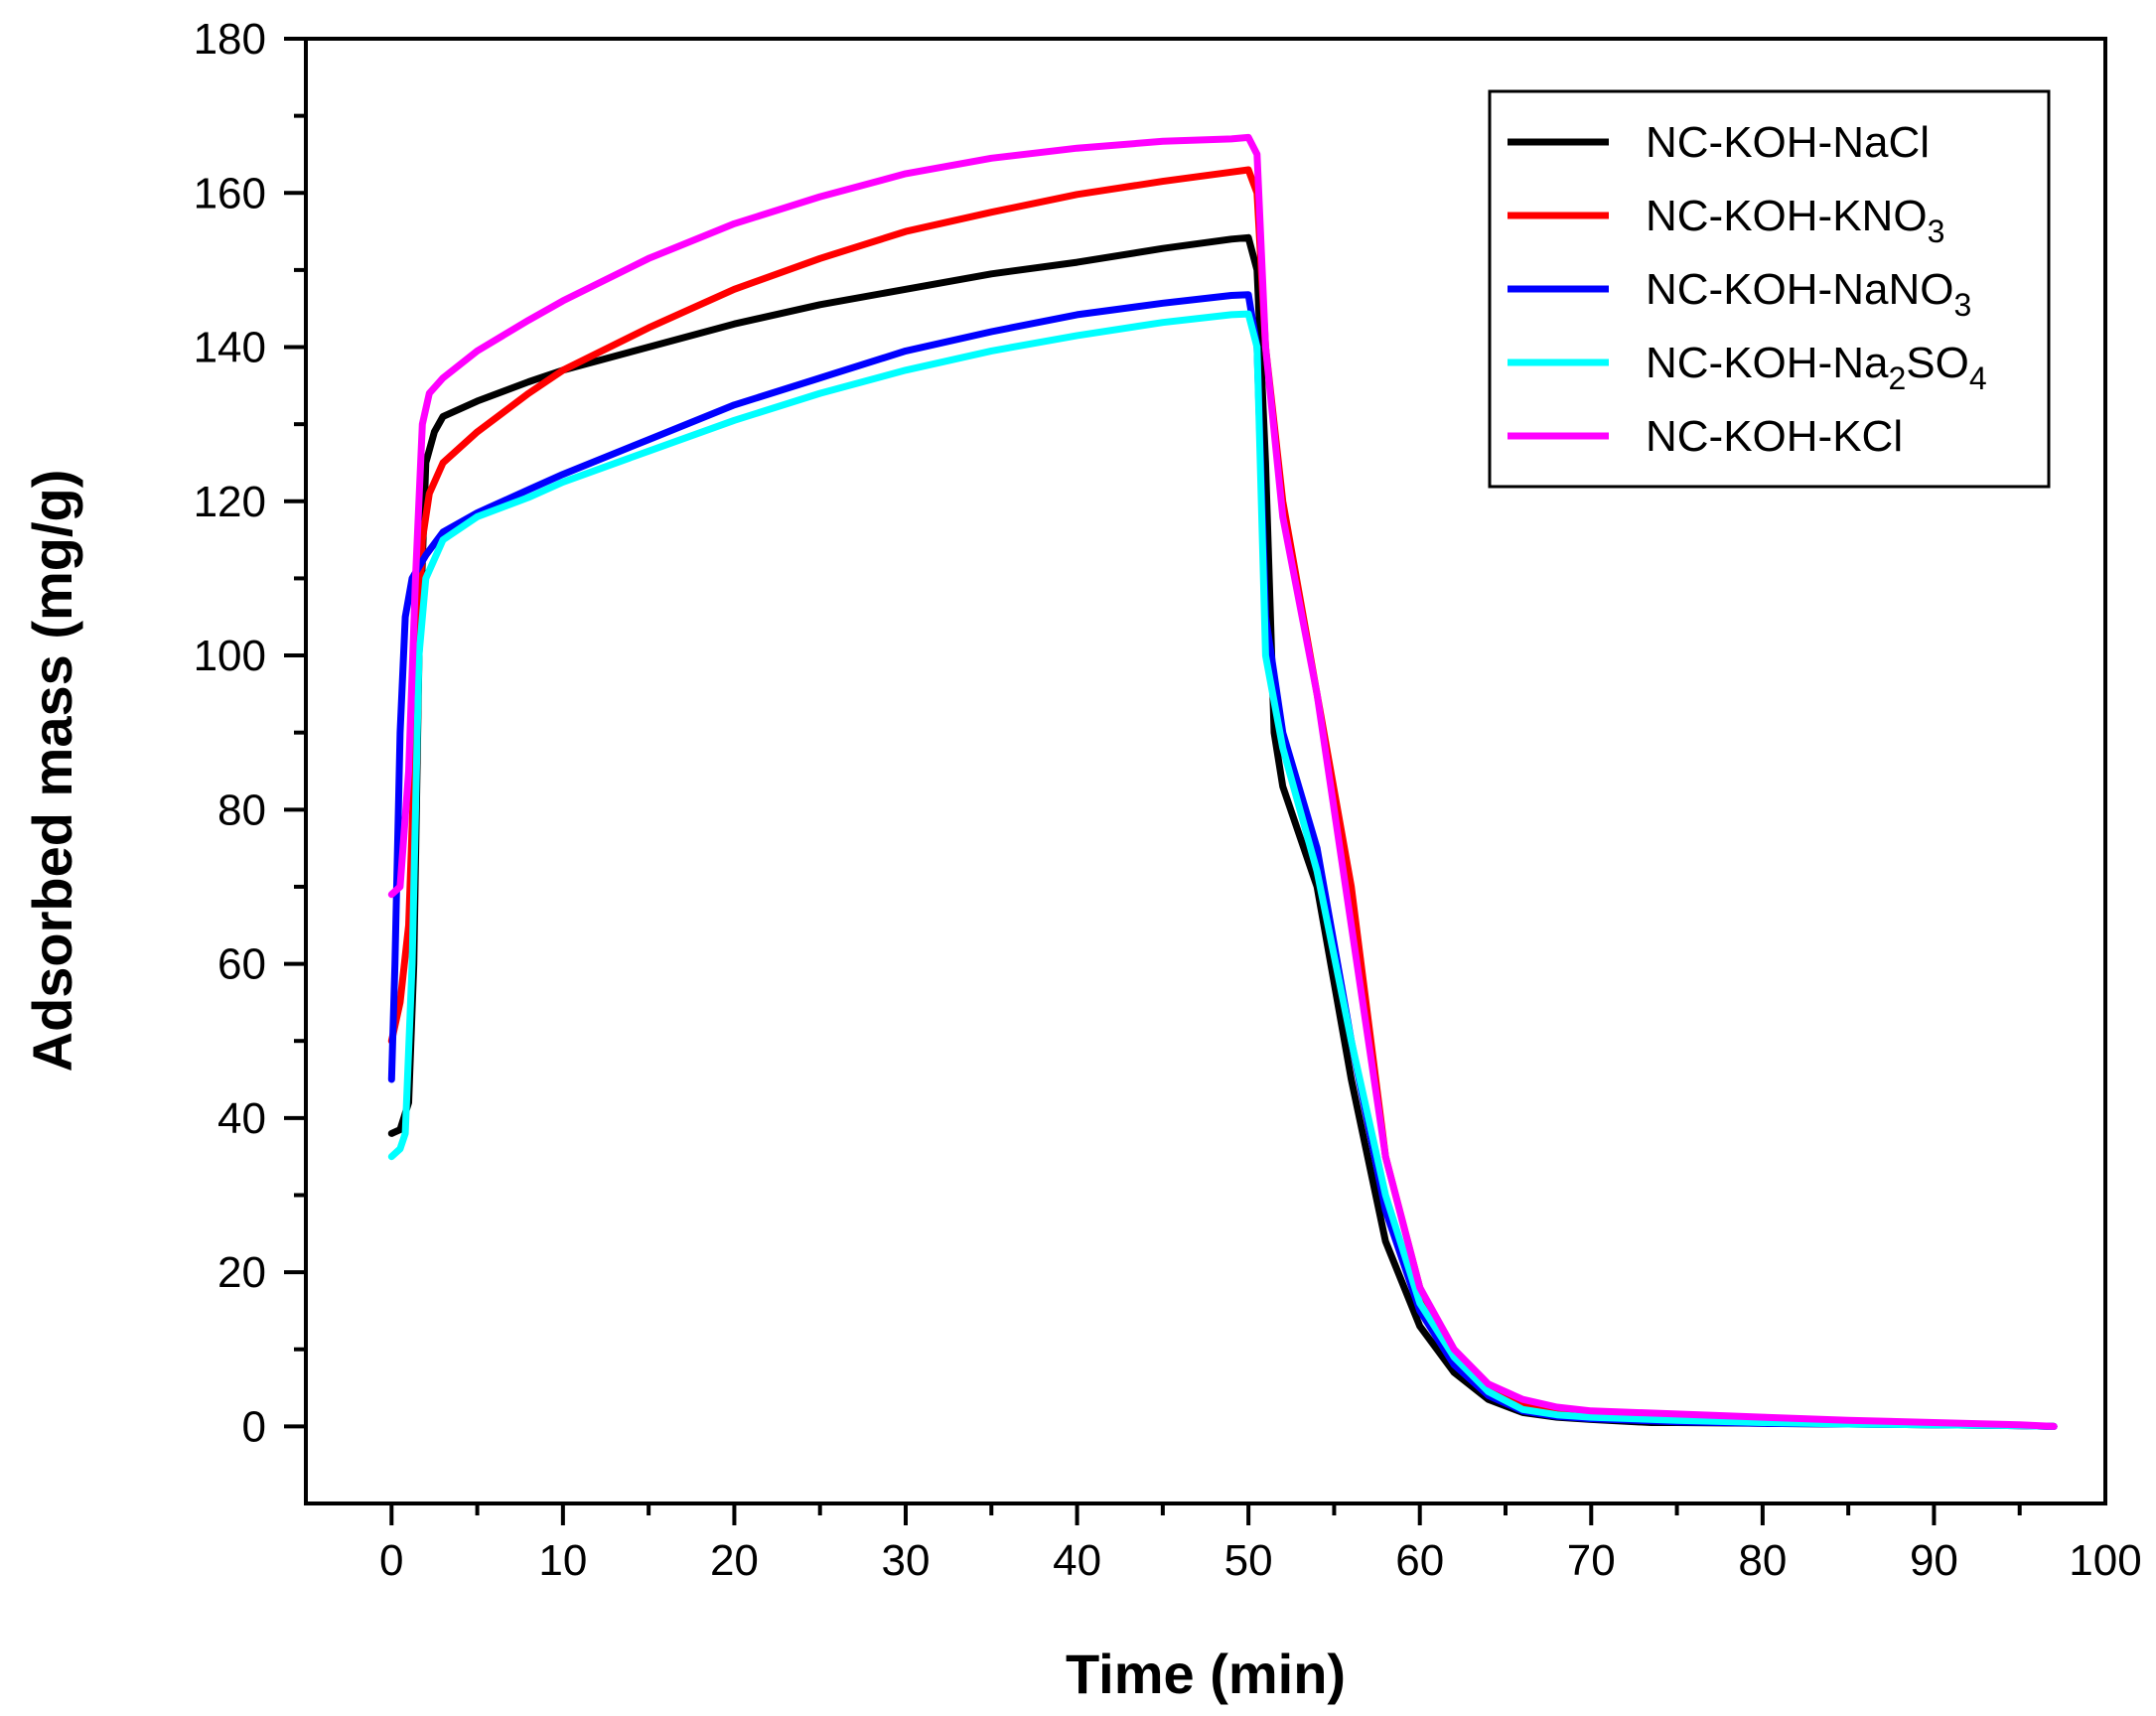 This screenshot has width=2156, height=1716. Describe the element at coordinates (241, 965) in the screenshot. I see `y-tick-label: 60` at that location.